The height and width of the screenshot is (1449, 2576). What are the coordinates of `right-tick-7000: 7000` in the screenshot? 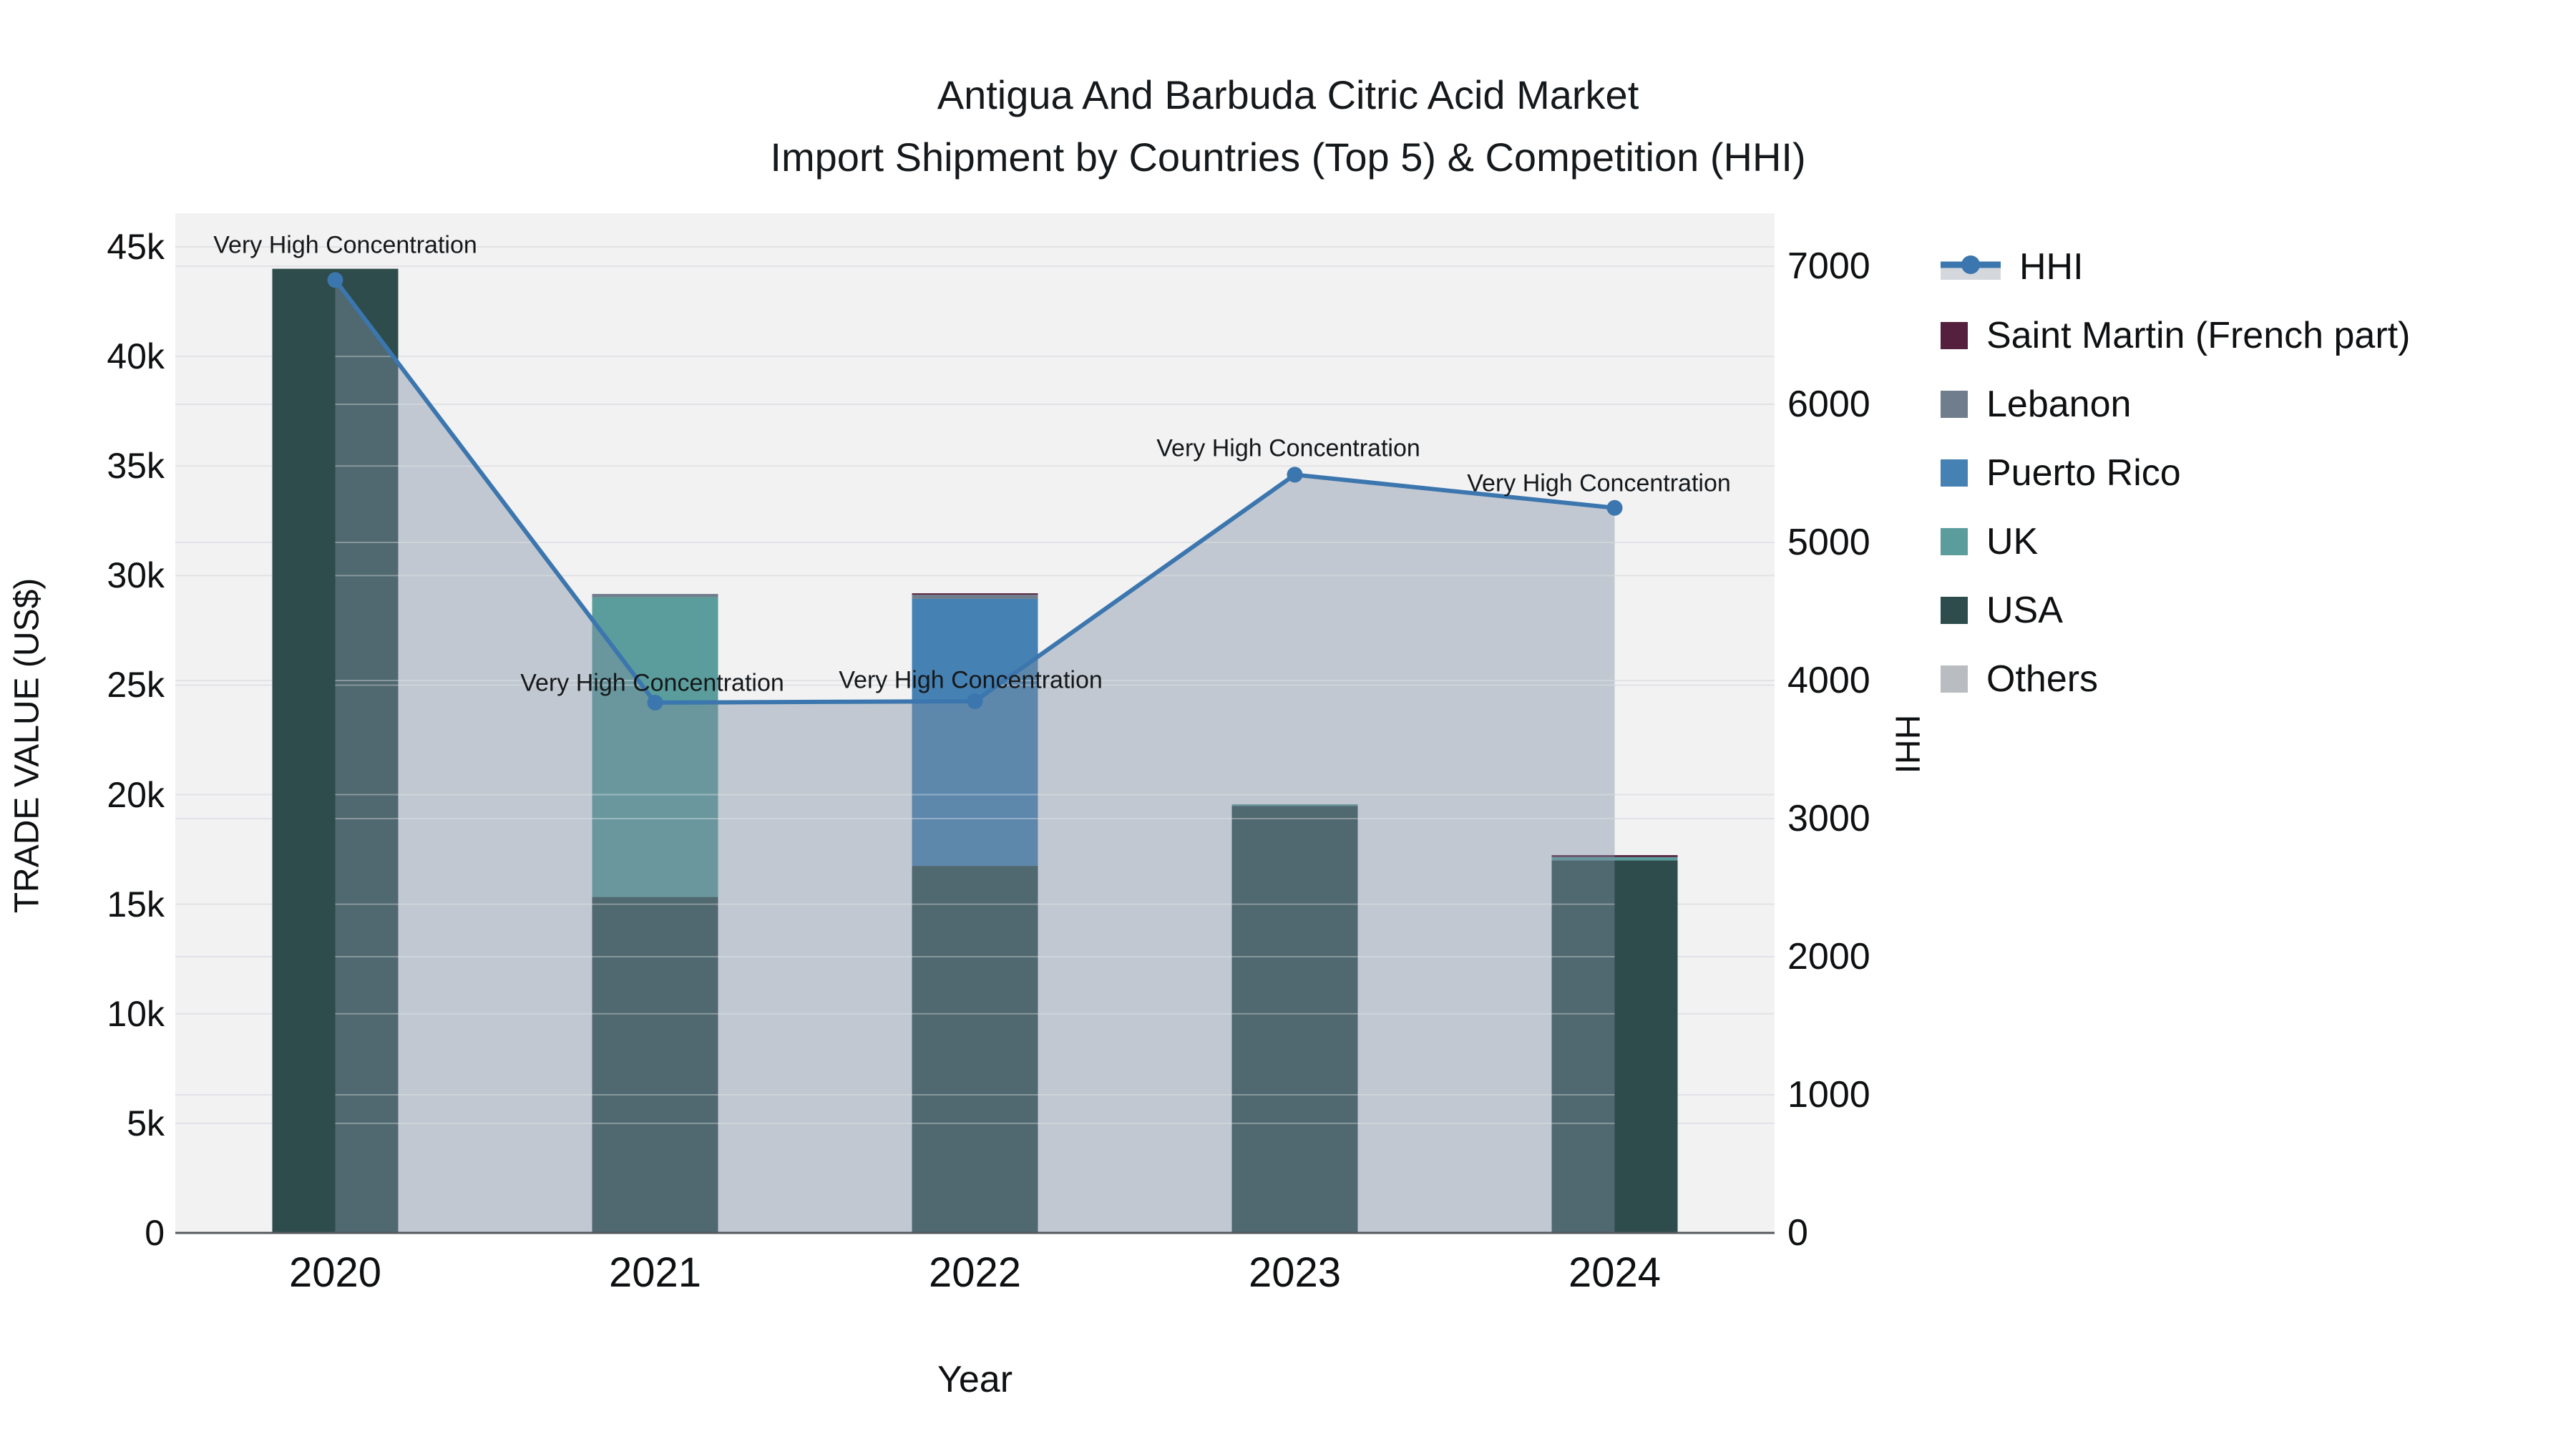 It's located at (1828, 266).